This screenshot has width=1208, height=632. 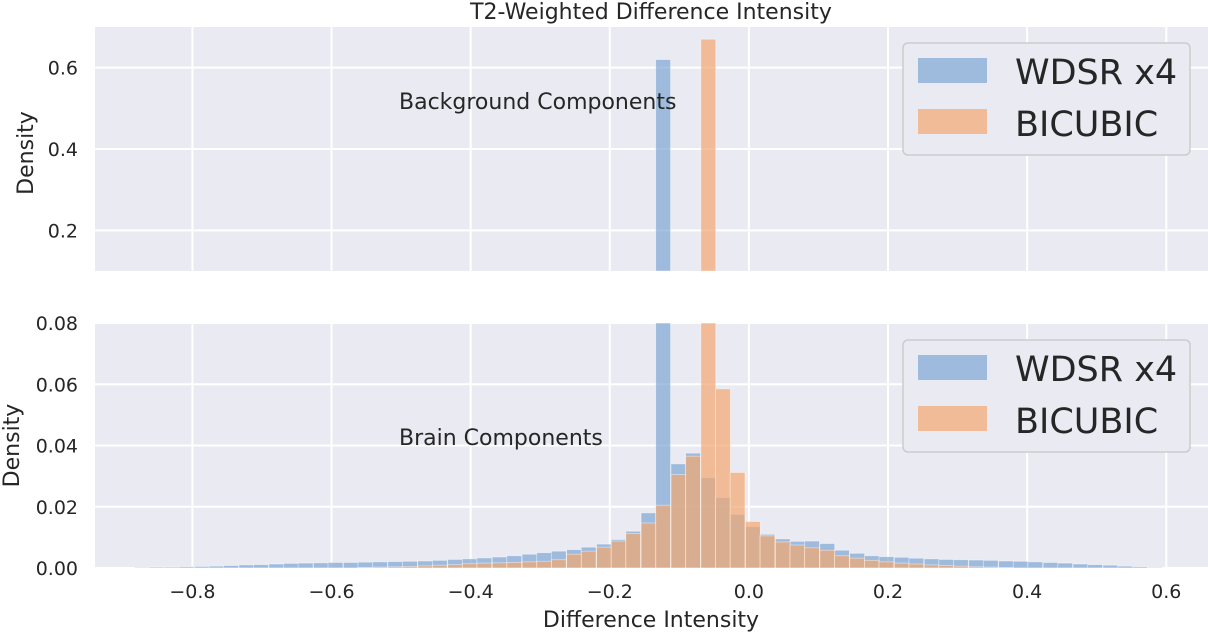 What do you see at coordinates (749, 592) in the screenshot?
I see `x-tick-label: 0.0` at bounding box center [749, 592].